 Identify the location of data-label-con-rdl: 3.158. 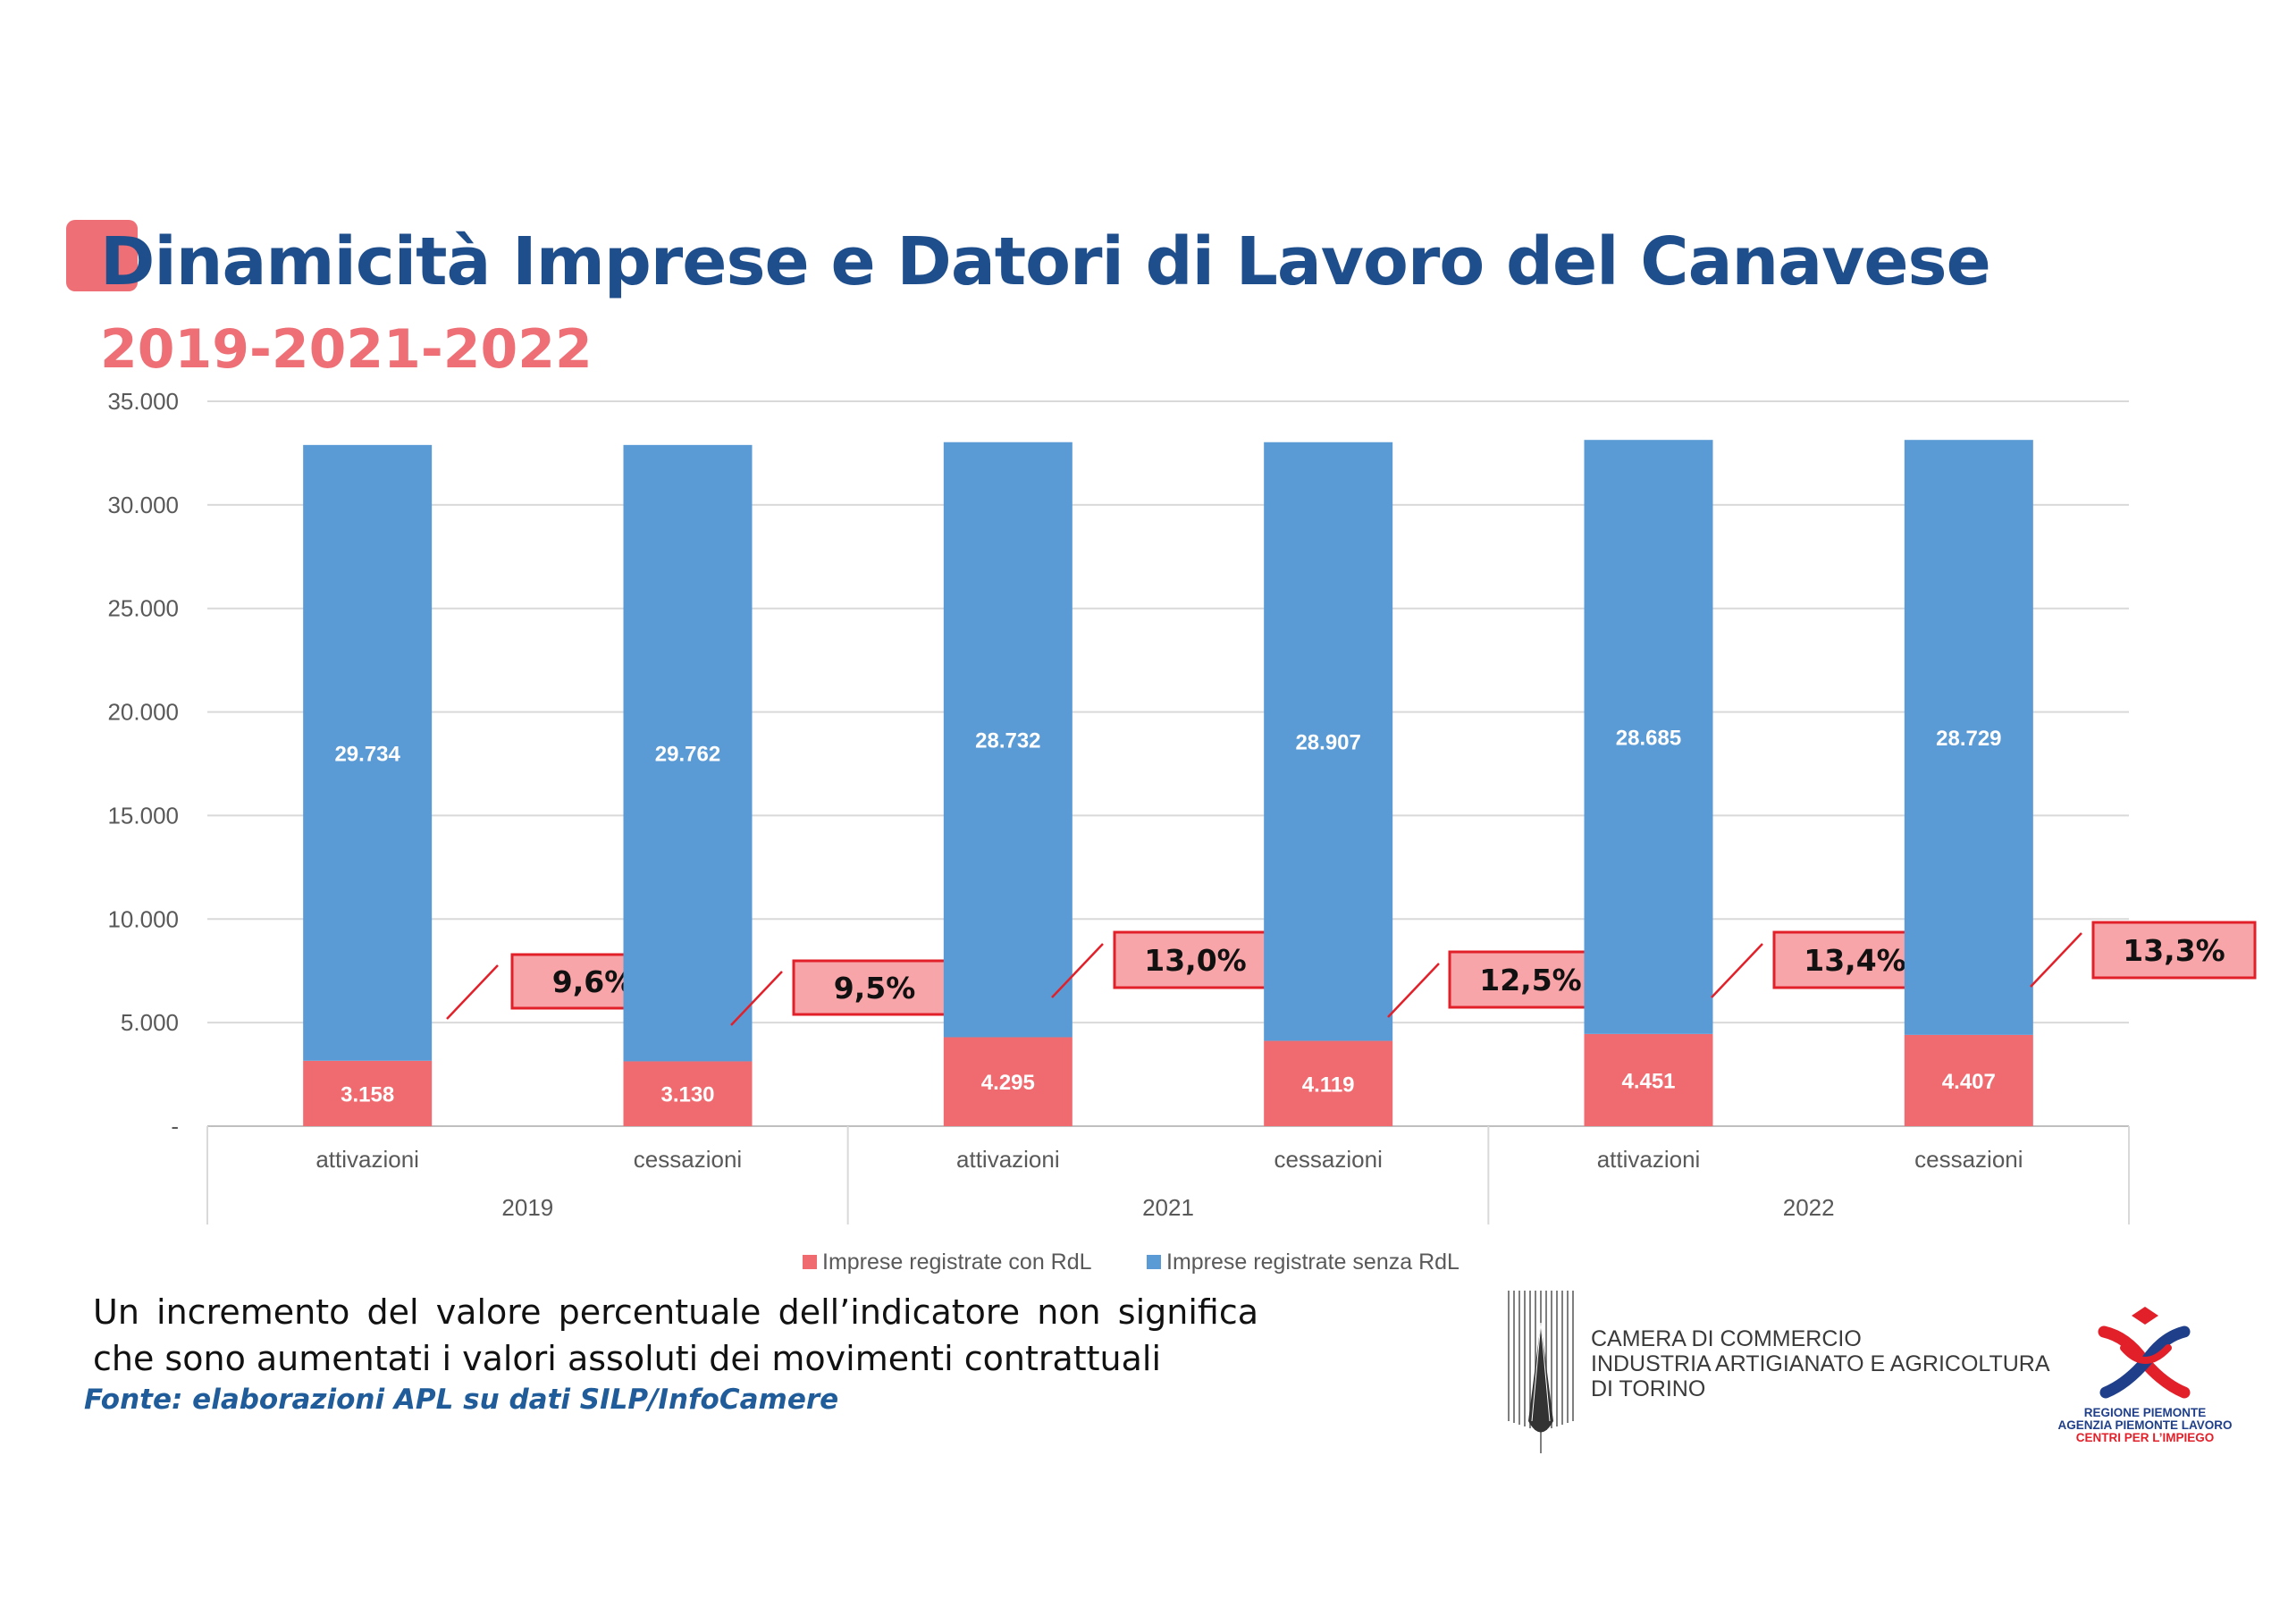
(368, 1095).